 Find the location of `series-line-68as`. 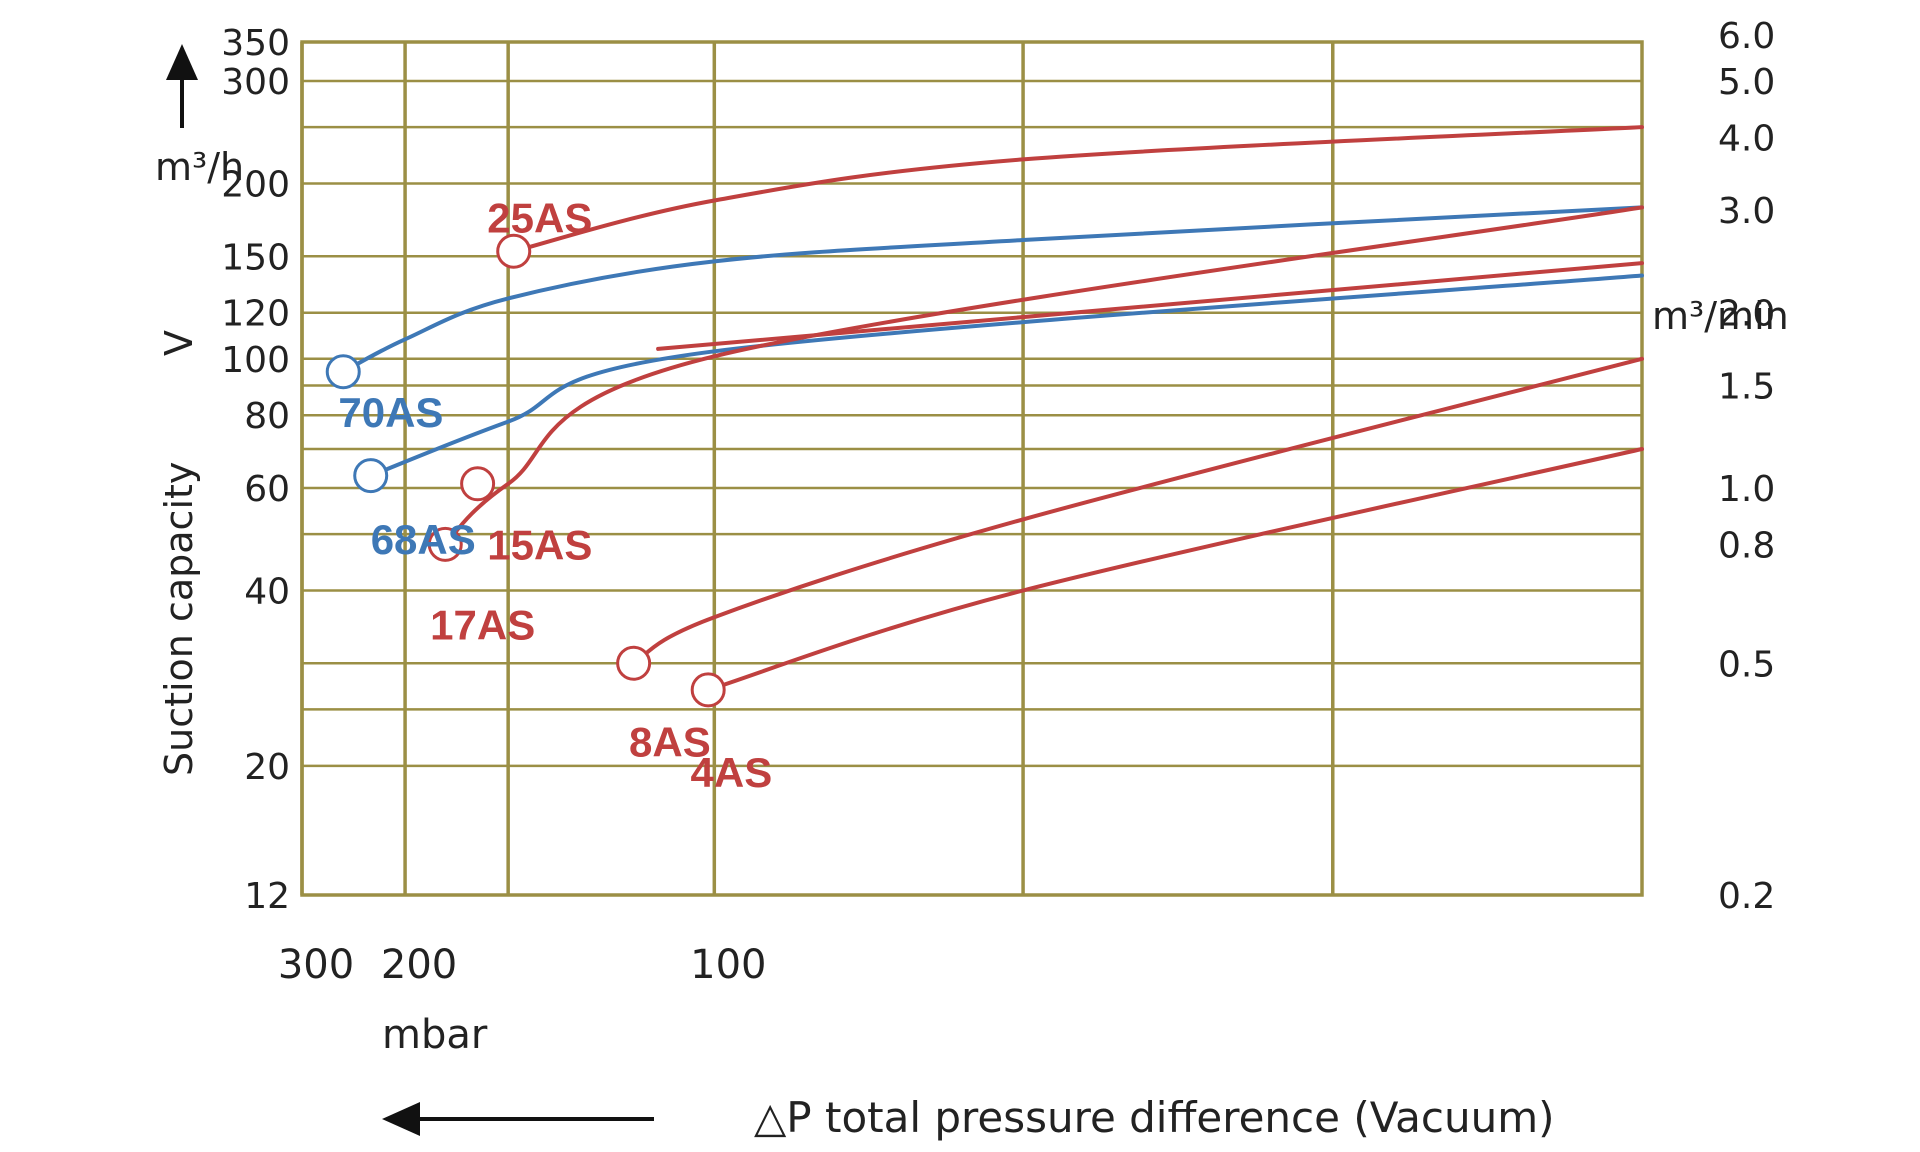

series-line-68as is located at coordinates (1006, 375).